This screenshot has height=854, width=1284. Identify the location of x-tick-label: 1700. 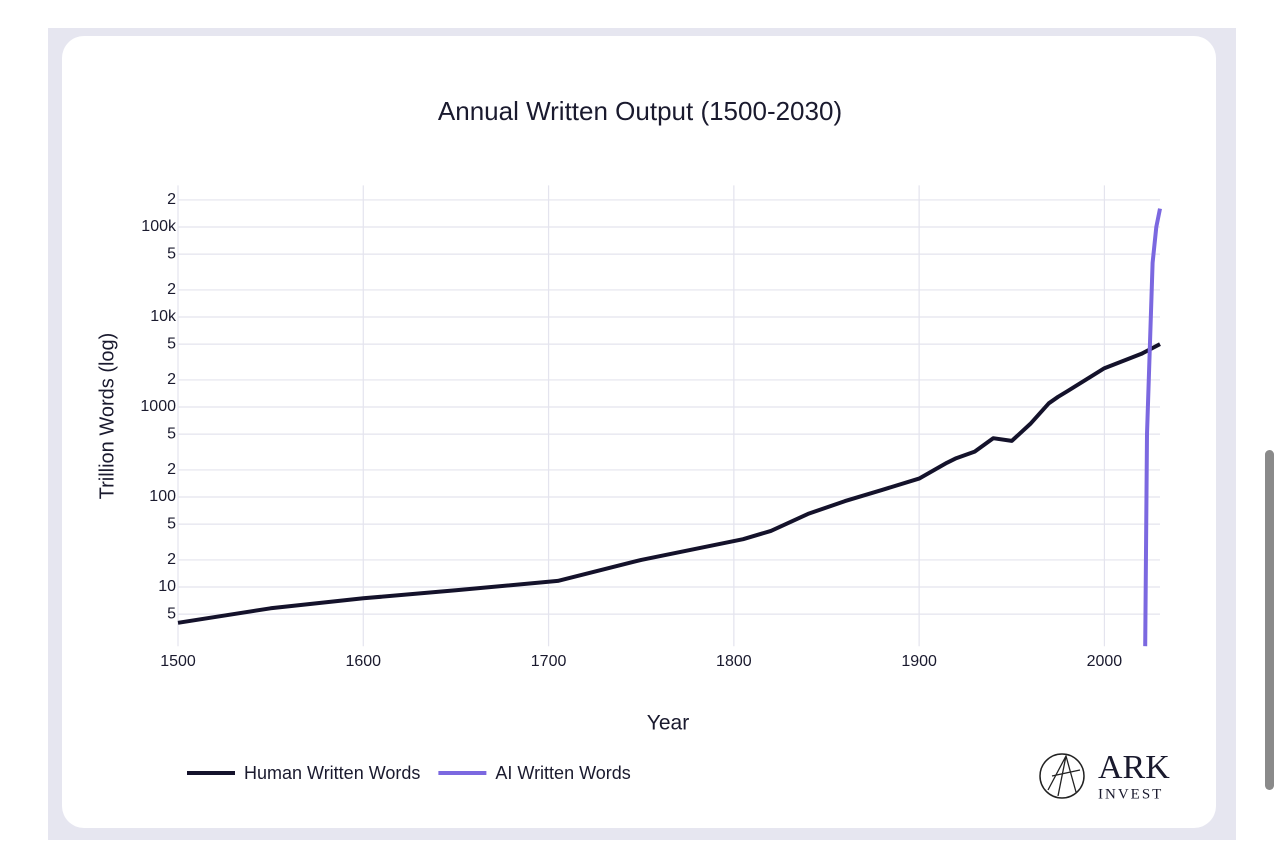
(549, 661).